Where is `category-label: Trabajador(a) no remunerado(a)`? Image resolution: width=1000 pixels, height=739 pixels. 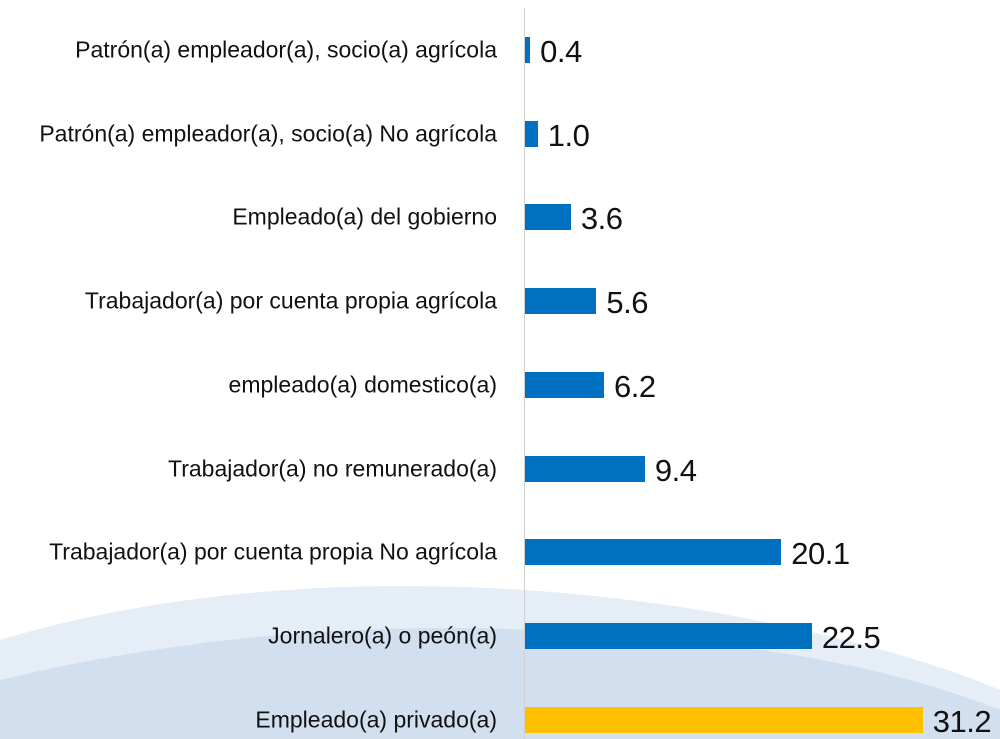 category-label: Trabajador(a) no remunerado(a) is located at coordinates (332, 468).